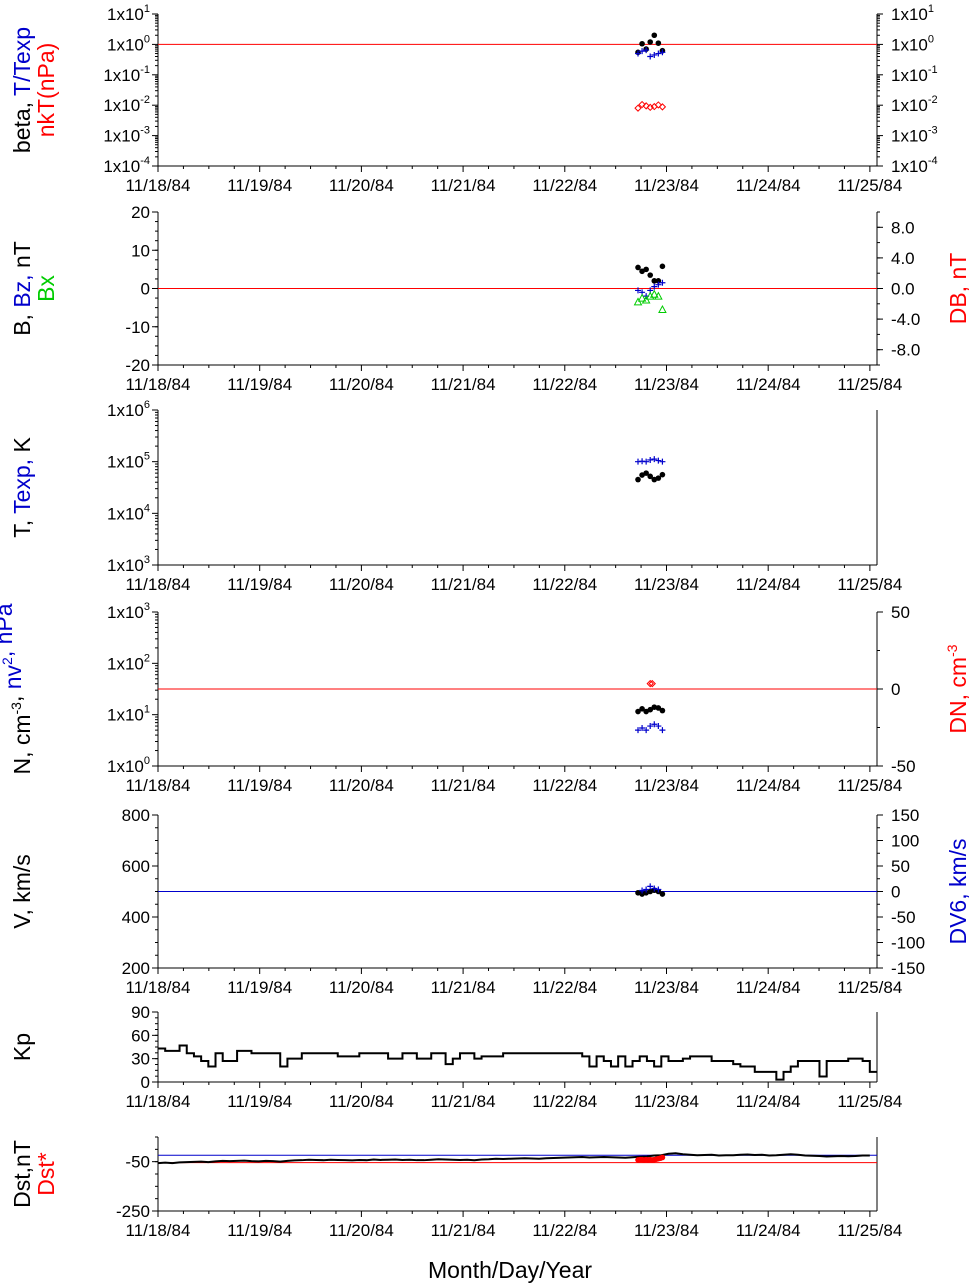 The width and height of the screenshot is (976, 1285). I want to click on left-tick-label: -50, so click(137, 1162).